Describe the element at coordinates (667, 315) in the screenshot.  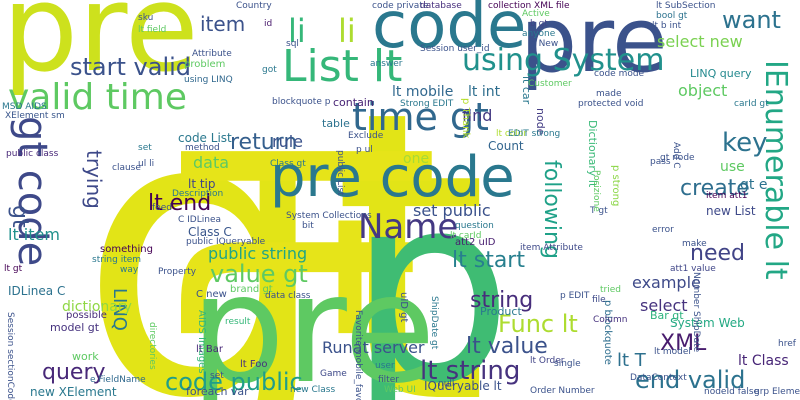
I see `word: Bar gt` at that location.